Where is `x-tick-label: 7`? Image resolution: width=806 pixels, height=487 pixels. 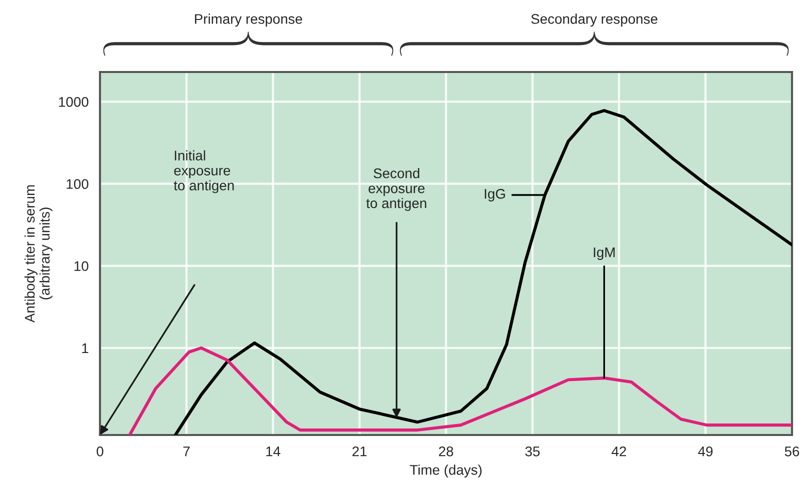 x-tick-label: 7 is located at coordinates (186, 451).